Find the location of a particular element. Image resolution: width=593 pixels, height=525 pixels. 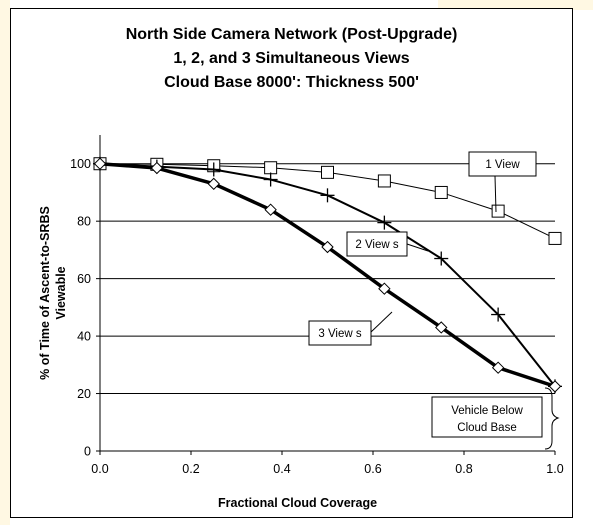

y-tick-label-100: 100 is located at coordinates (80, 164).